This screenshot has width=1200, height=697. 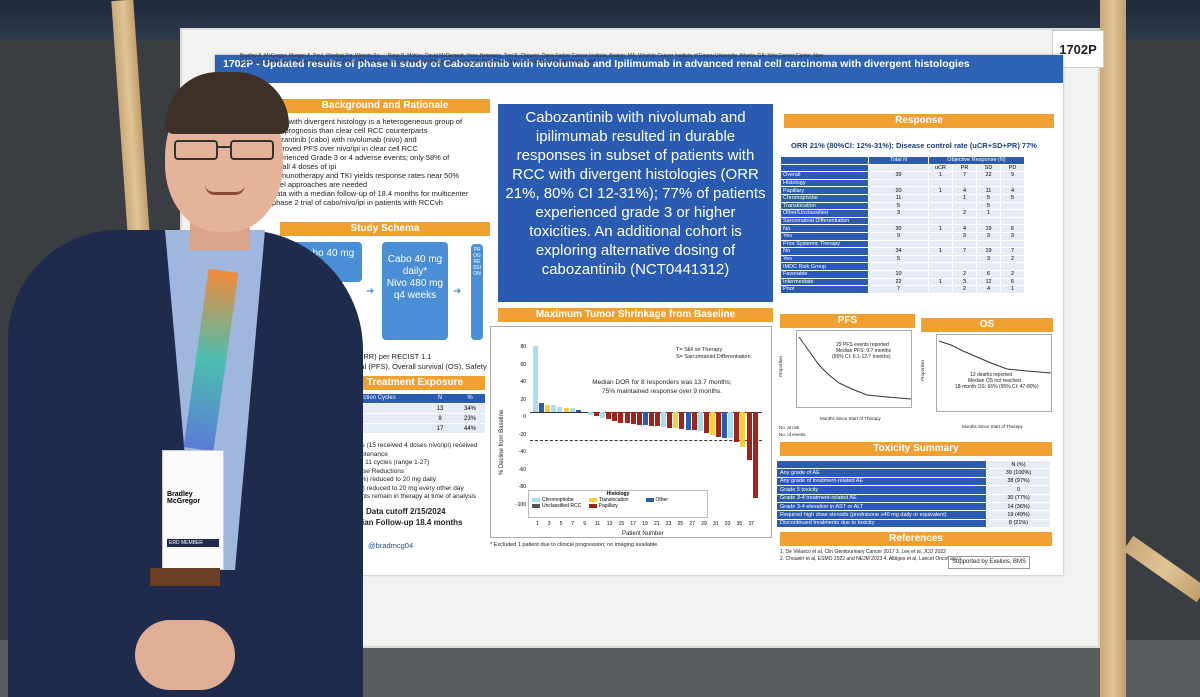 I want to click on waterfall-xtick: 21, so click(x=657, y=524).